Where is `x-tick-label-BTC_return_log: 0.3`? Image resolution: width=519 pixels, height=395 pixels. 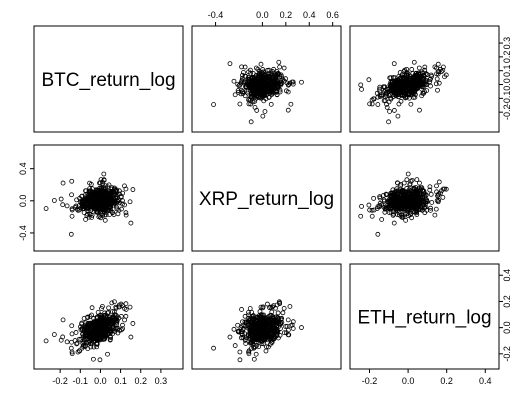 x-tick-label-BTC_return_log: 0.3 is located at coordinates (161, 381).